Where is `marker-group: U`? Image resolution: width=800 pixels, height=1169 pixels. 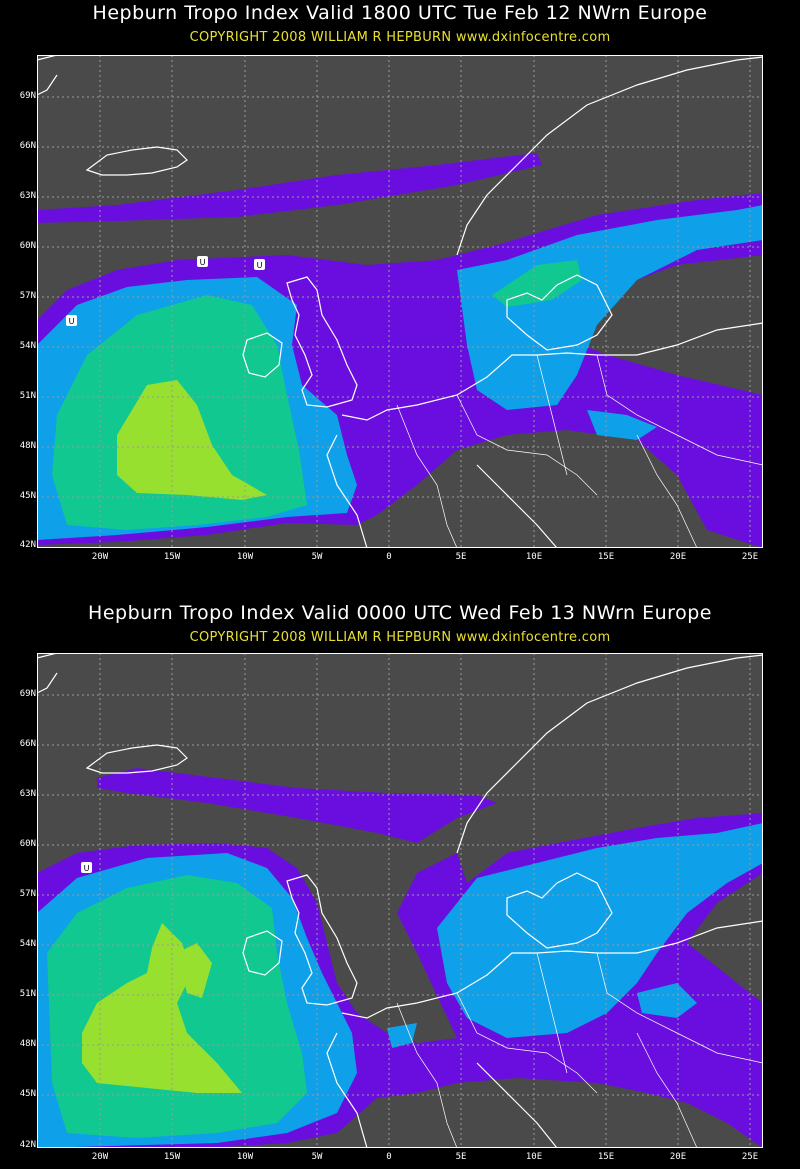
marker-group: U is located at coordinates (86, 867).